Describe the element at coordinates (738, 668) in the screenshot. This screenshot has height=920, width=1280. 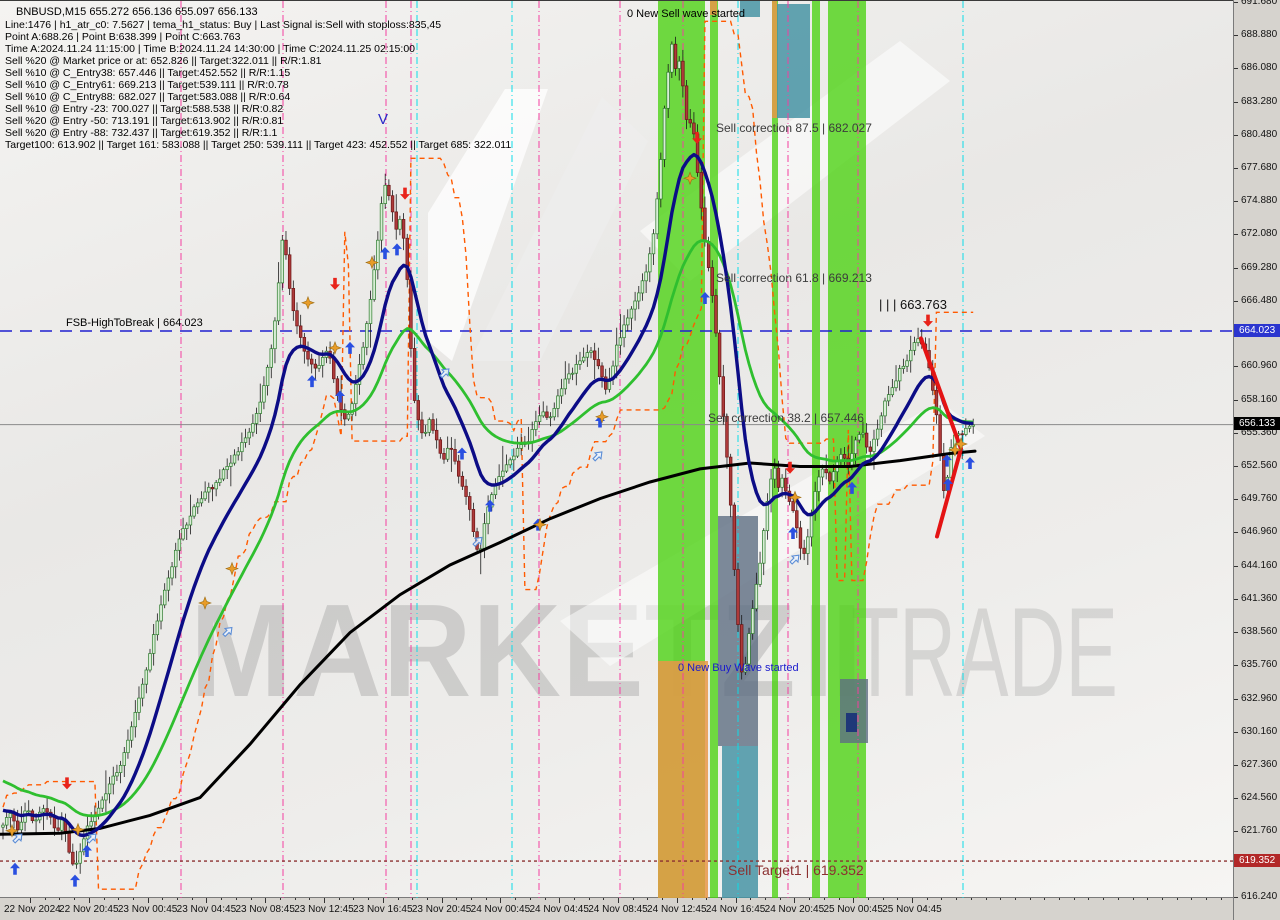
I see `annotation-5: 0 New Buy Wave started` at that location.